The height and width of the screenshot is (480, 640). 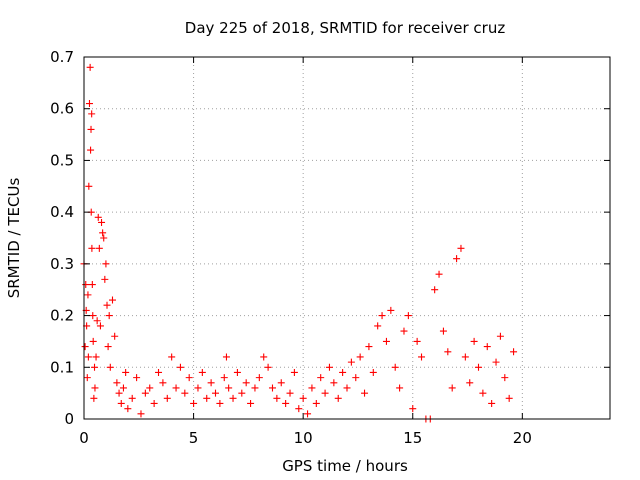 What do you see at coordinates (69, 419) in the screenshot?
I see `y-tick-label: 0` at bounding box center [69, 419].